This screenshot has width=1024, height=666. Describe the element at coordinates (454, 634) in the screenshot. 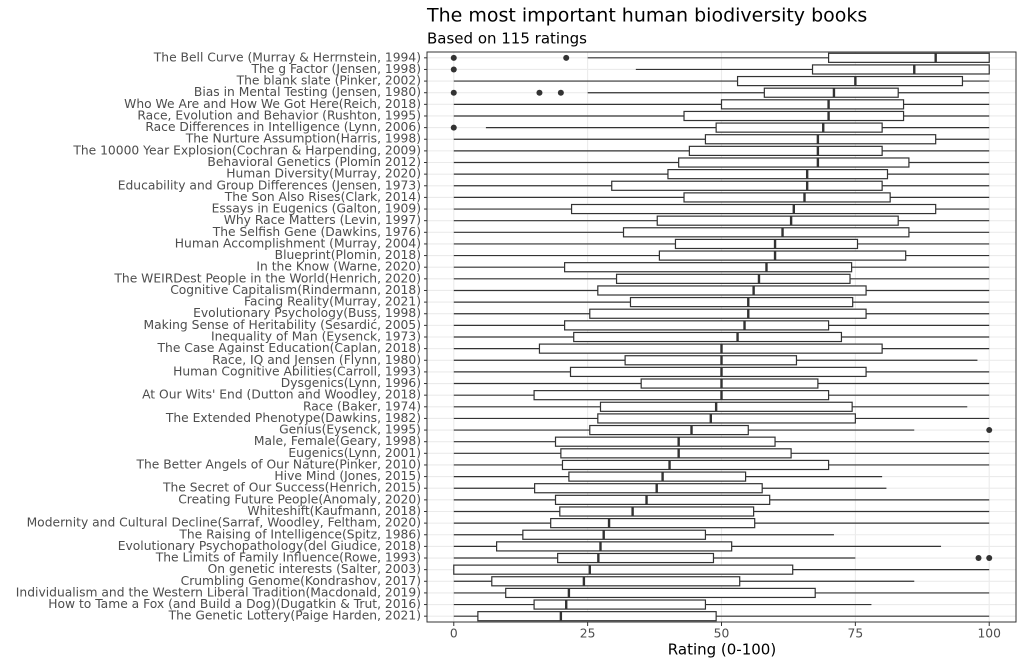

I see `x-tick-label: 0` at that location.